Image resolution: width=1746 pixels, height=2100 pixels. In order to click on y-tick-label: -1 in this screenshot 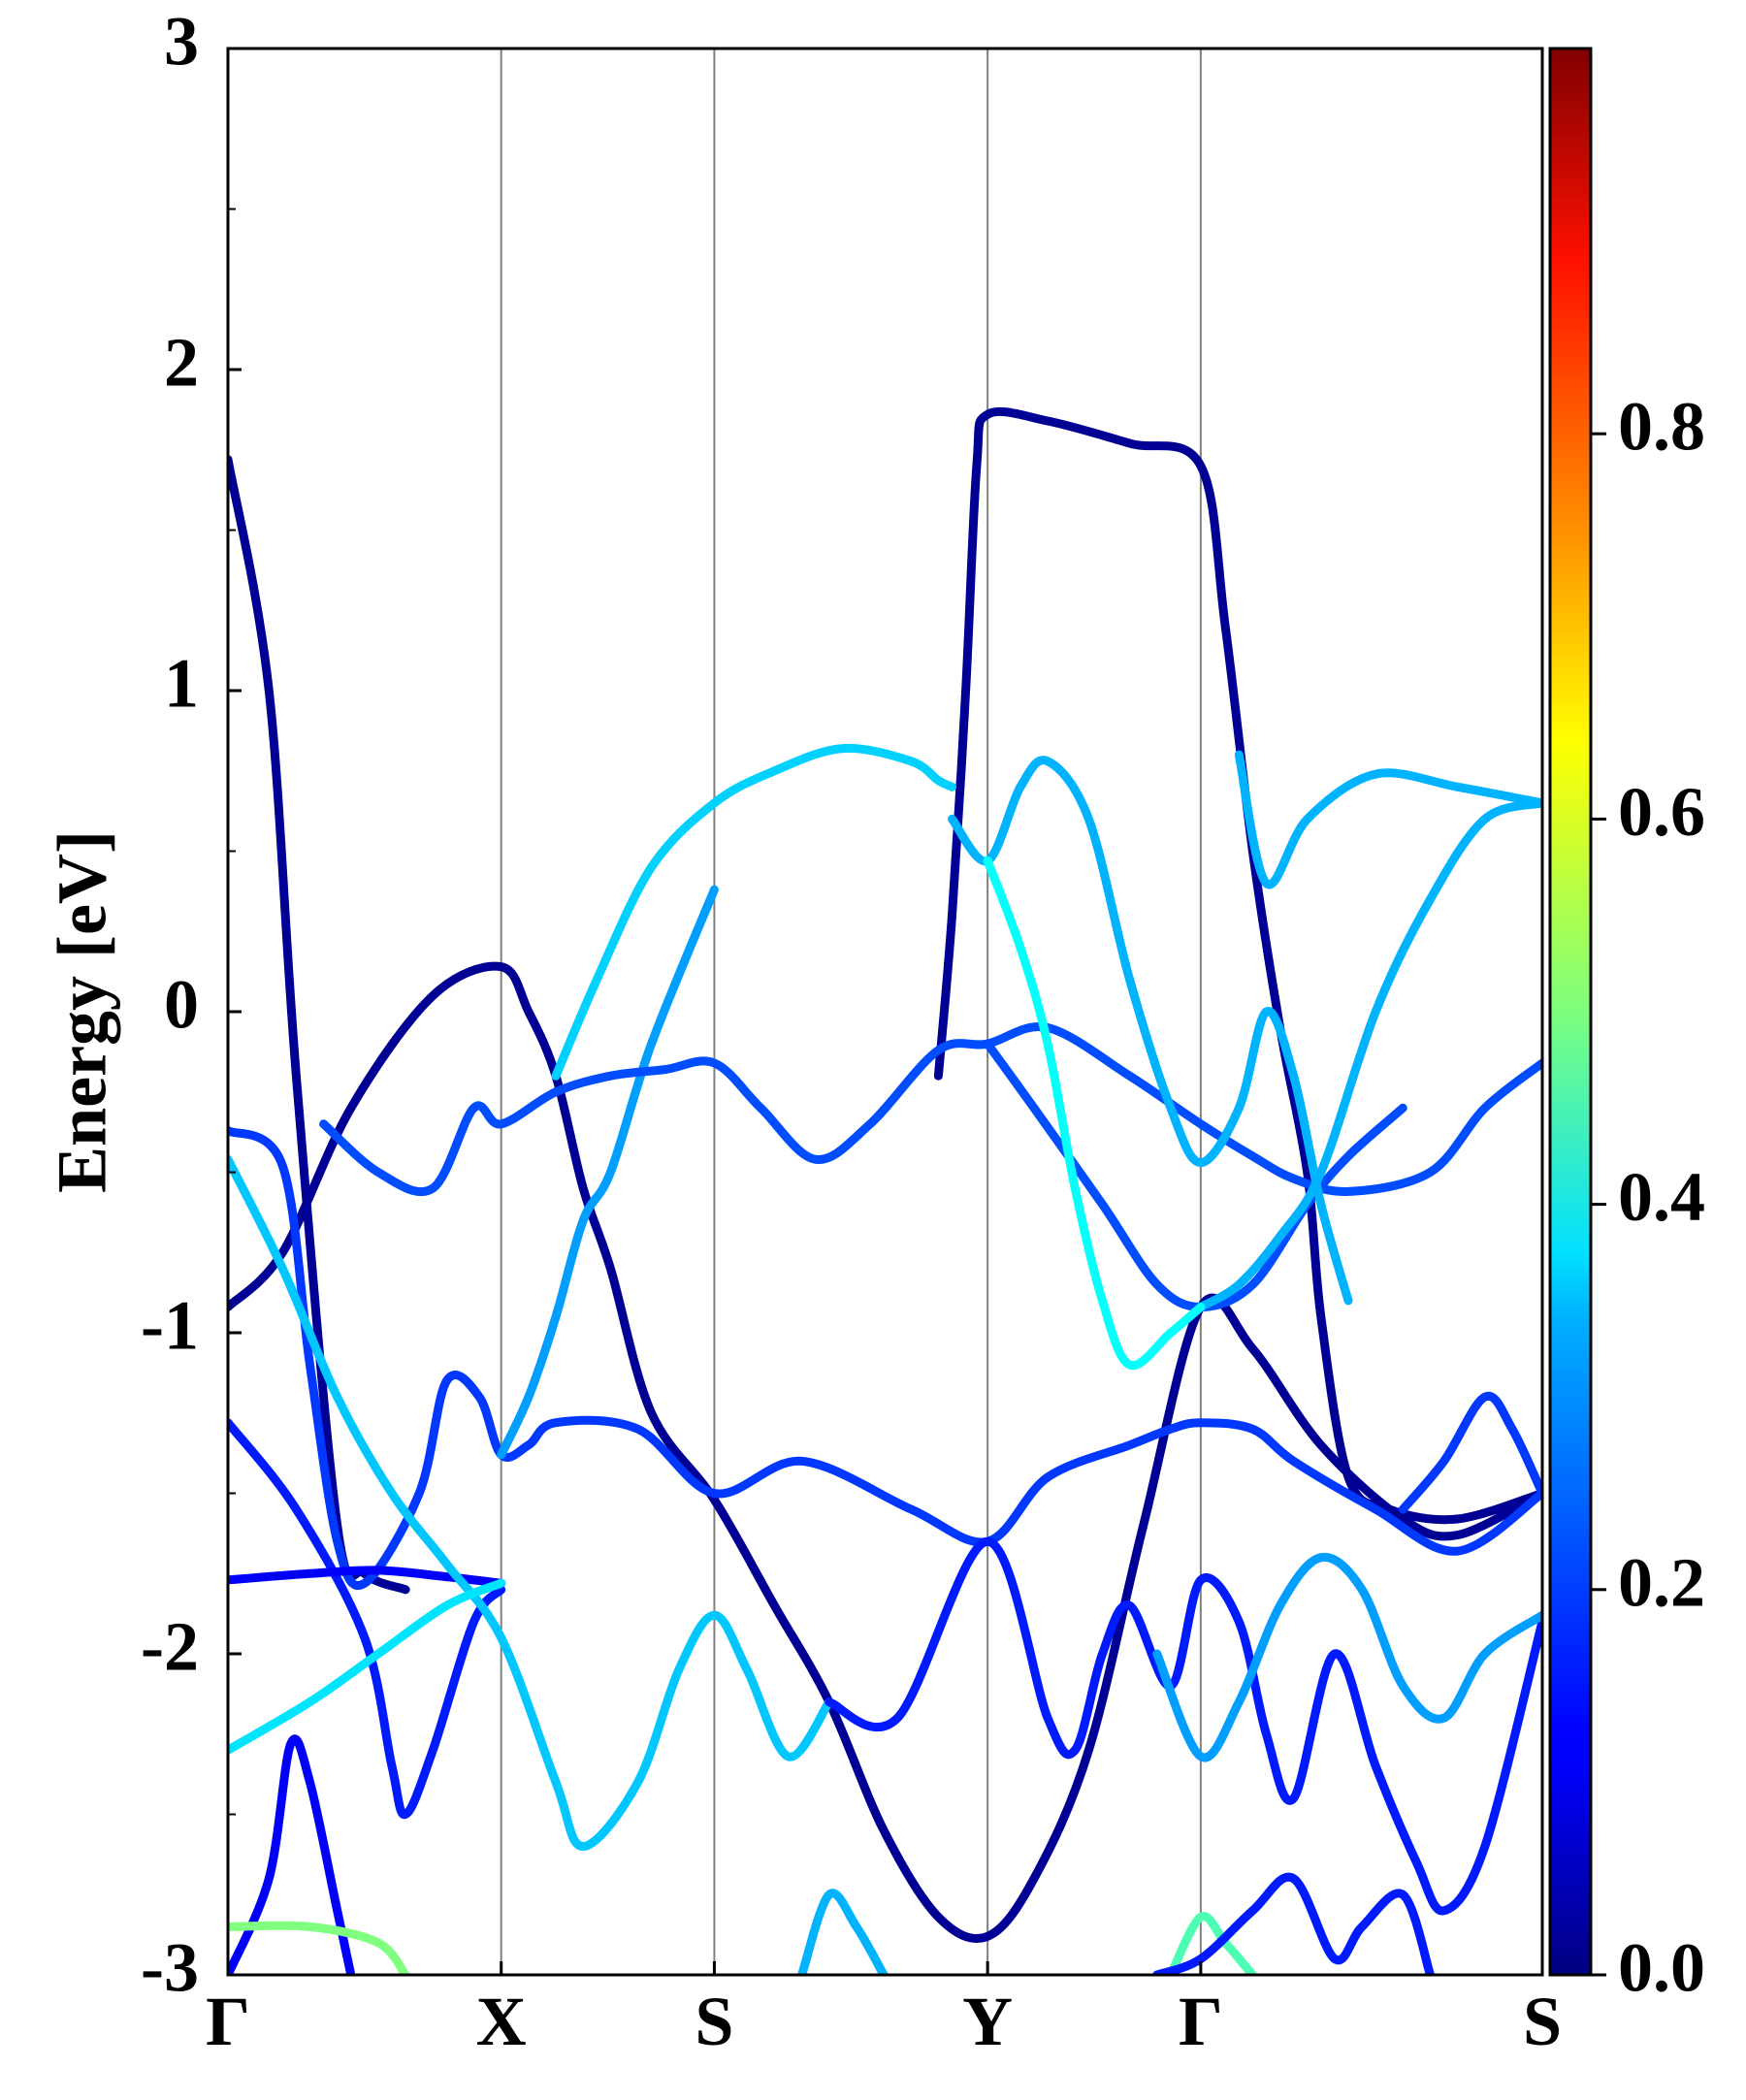, I will do `click(170, 1326)`.